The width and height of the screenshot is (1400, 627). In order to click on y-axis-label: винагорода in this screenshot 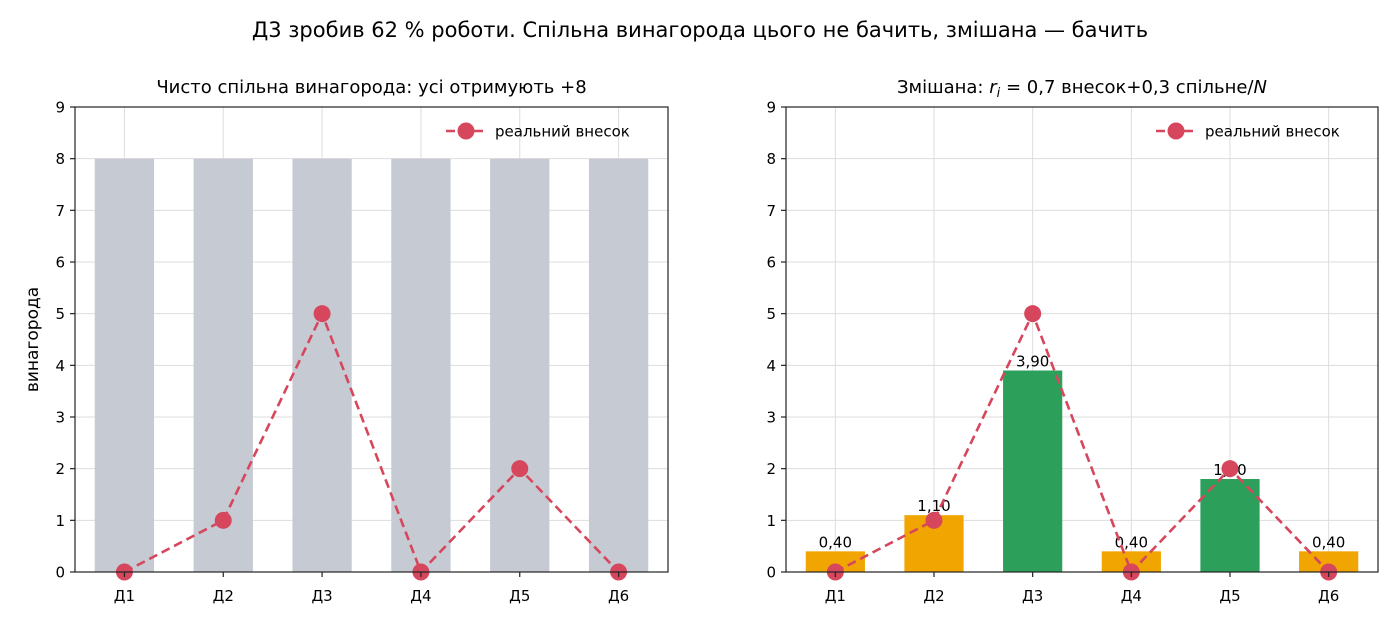, I will do `click(33, 339)`.